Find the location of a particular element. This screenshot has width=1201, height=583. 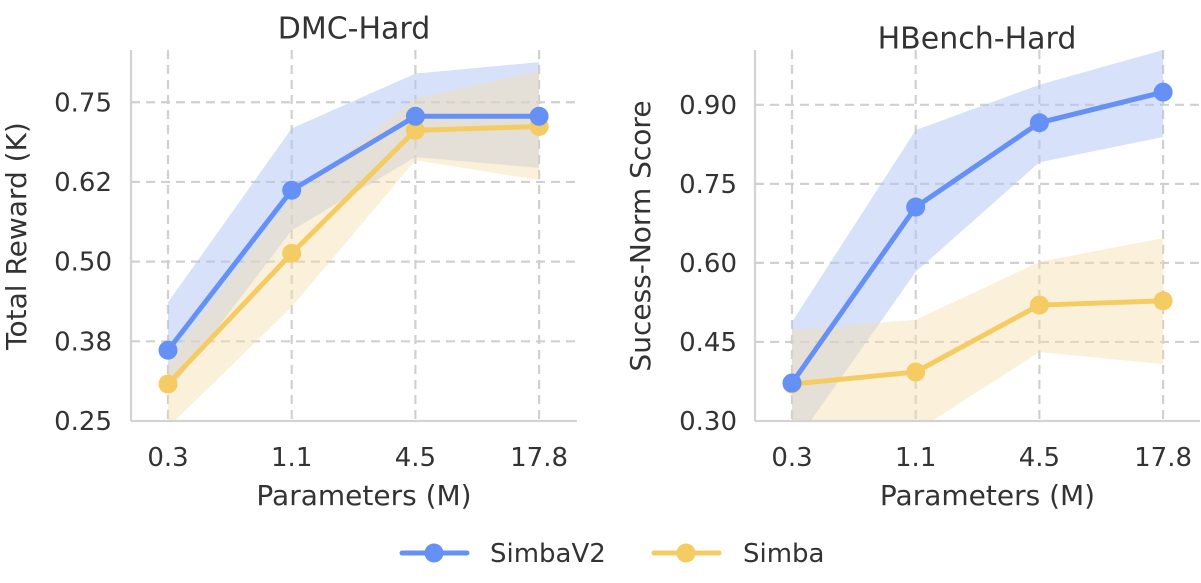

legend-label: SimbaV2 is located at coordinates (548, 554).